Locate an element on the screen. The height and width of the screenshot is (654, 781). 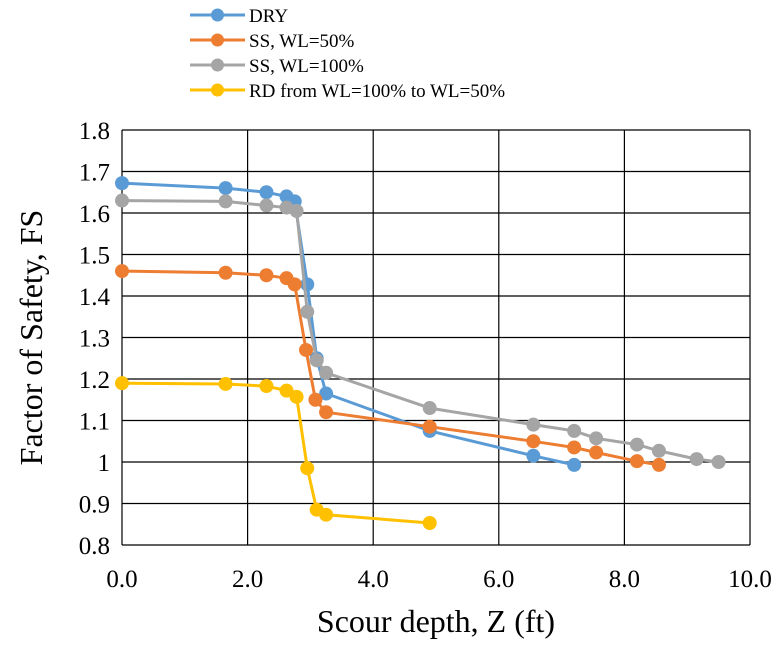
x-tick-label: 4.0 is located at coordinates (373, 579).